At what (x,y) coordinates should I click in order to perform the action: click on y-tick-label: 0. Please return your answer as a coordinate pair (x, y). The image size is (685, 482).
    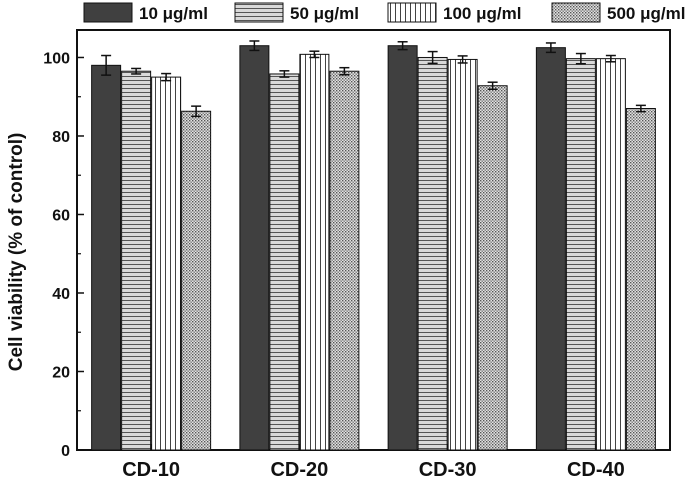
    Looking at the image, I should click on (65, 451).